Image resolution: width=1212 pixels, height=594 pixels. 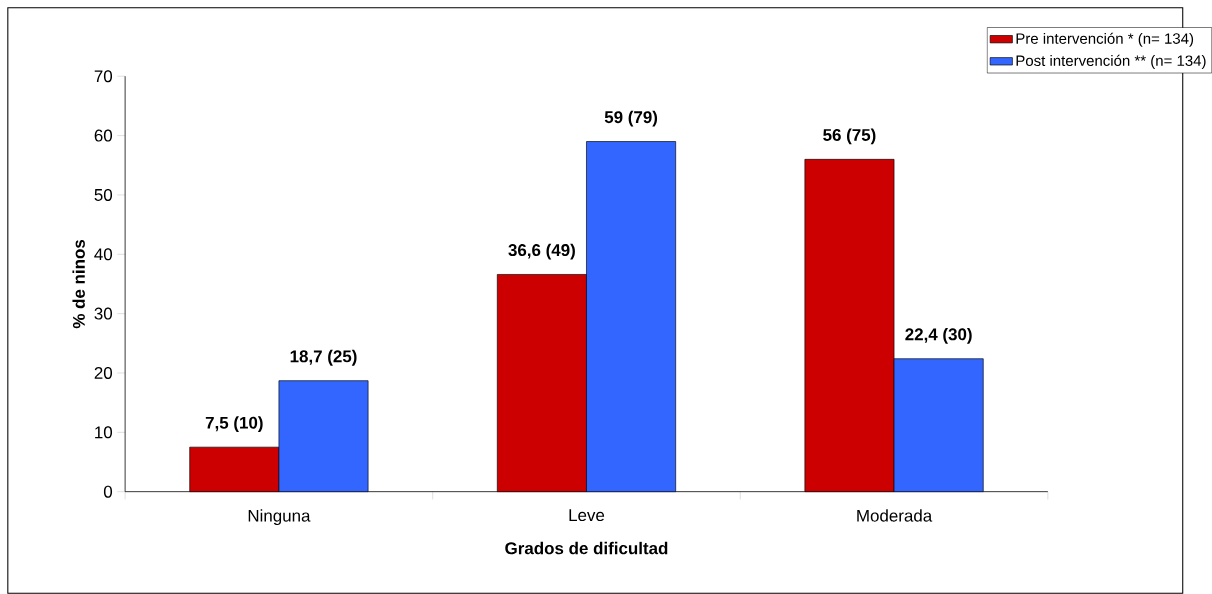 I want to click on data-label: 18,7 (25), so click(x=323, y=357).